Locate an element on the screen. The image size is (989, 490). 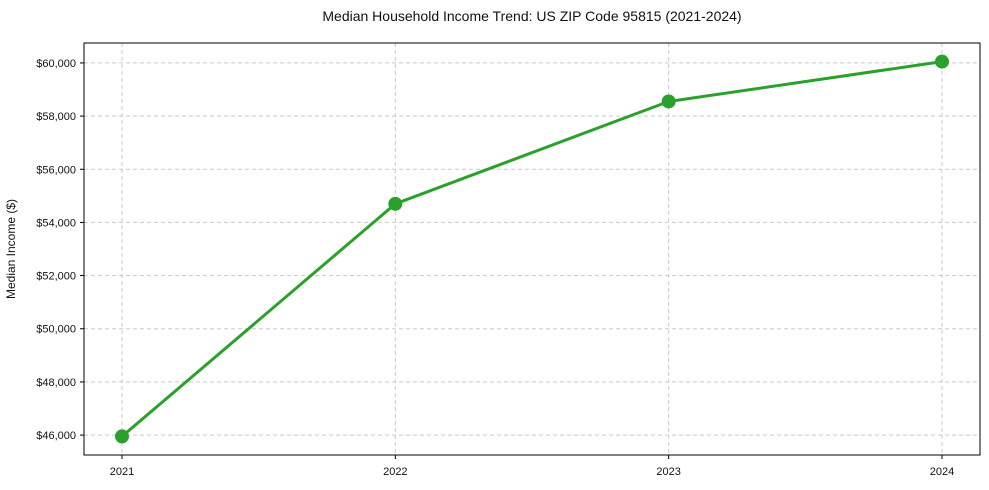
x-tick-label: 2024 is located at coordinates (942, 472).